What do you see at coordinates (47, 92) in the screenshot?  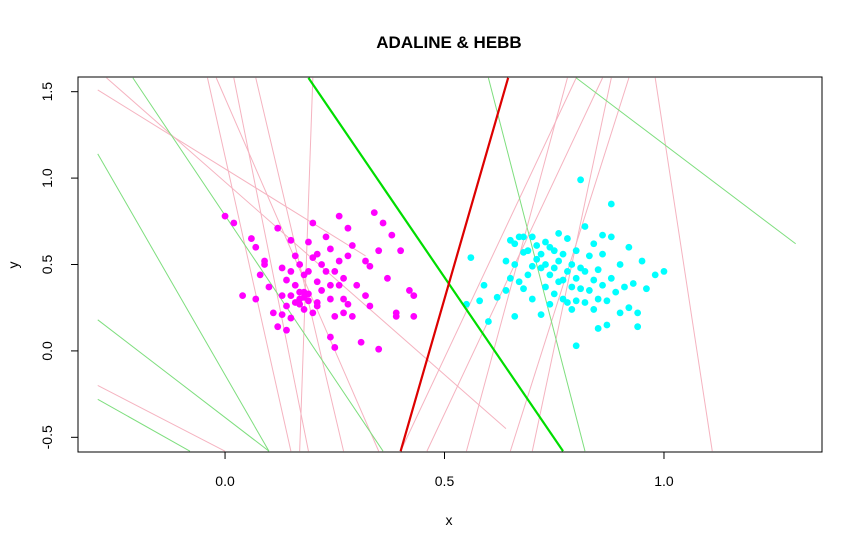 I see `y-tick-label: 1.5` at bounding box center [47, 92].